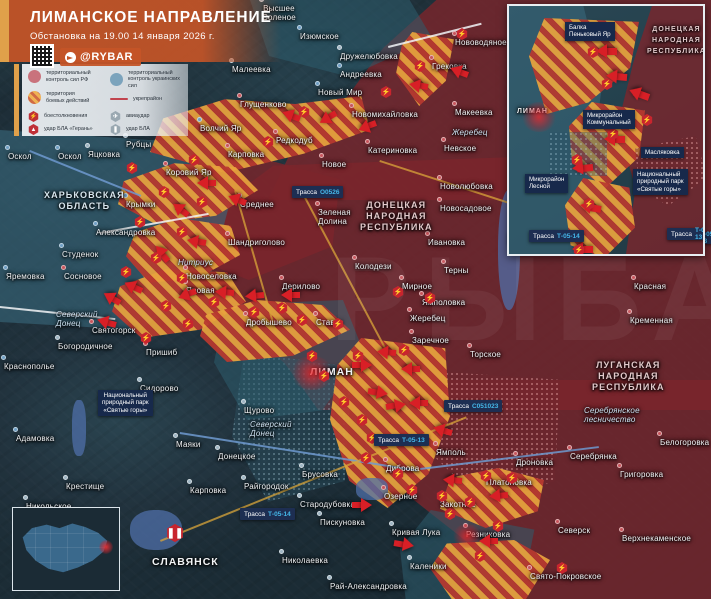  Describe the element at coordinates (372, 489) in the screenshot. I see `water-lake-liman` at that location.